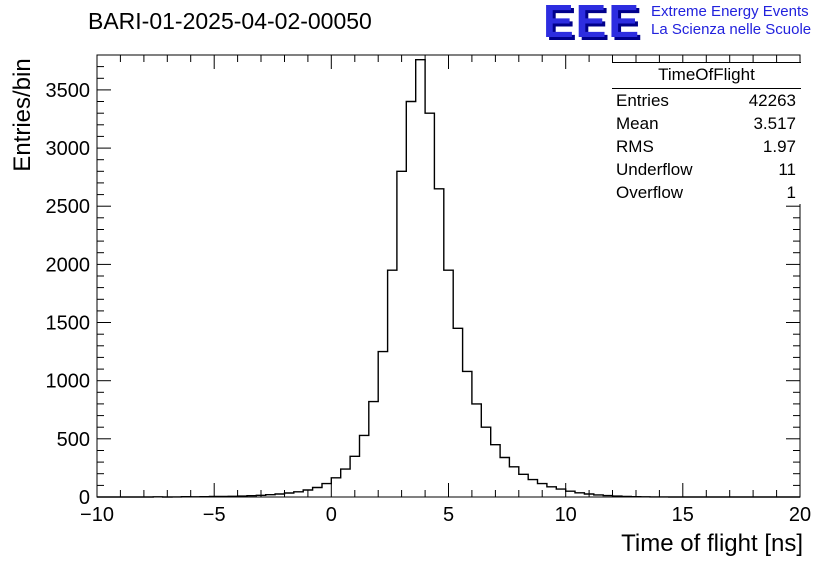  Describe the element at coordinates (230, 21) in the screenshot. I see `chart-title: BARI-01-2025-04-02-00050` at that location.